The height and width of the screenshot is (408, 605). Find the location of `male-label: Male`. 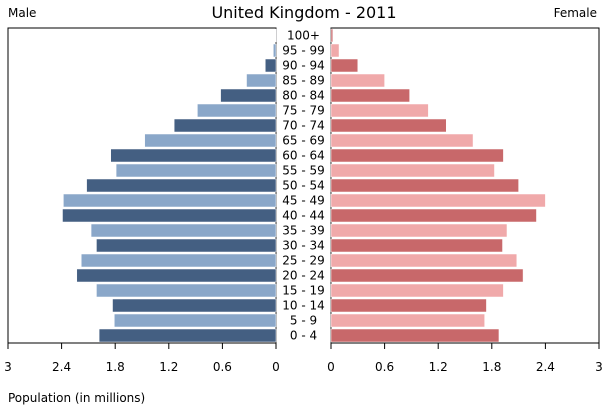

male-label: Male is located at coordinates (22, 13).